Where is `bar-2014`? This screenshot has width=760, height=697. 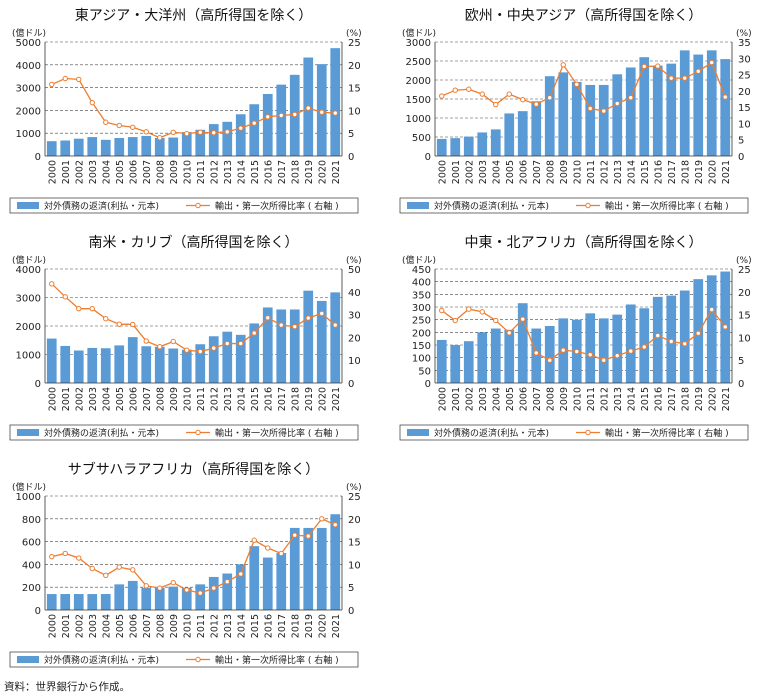
bar-2014 is located at coordinates (240, 135).